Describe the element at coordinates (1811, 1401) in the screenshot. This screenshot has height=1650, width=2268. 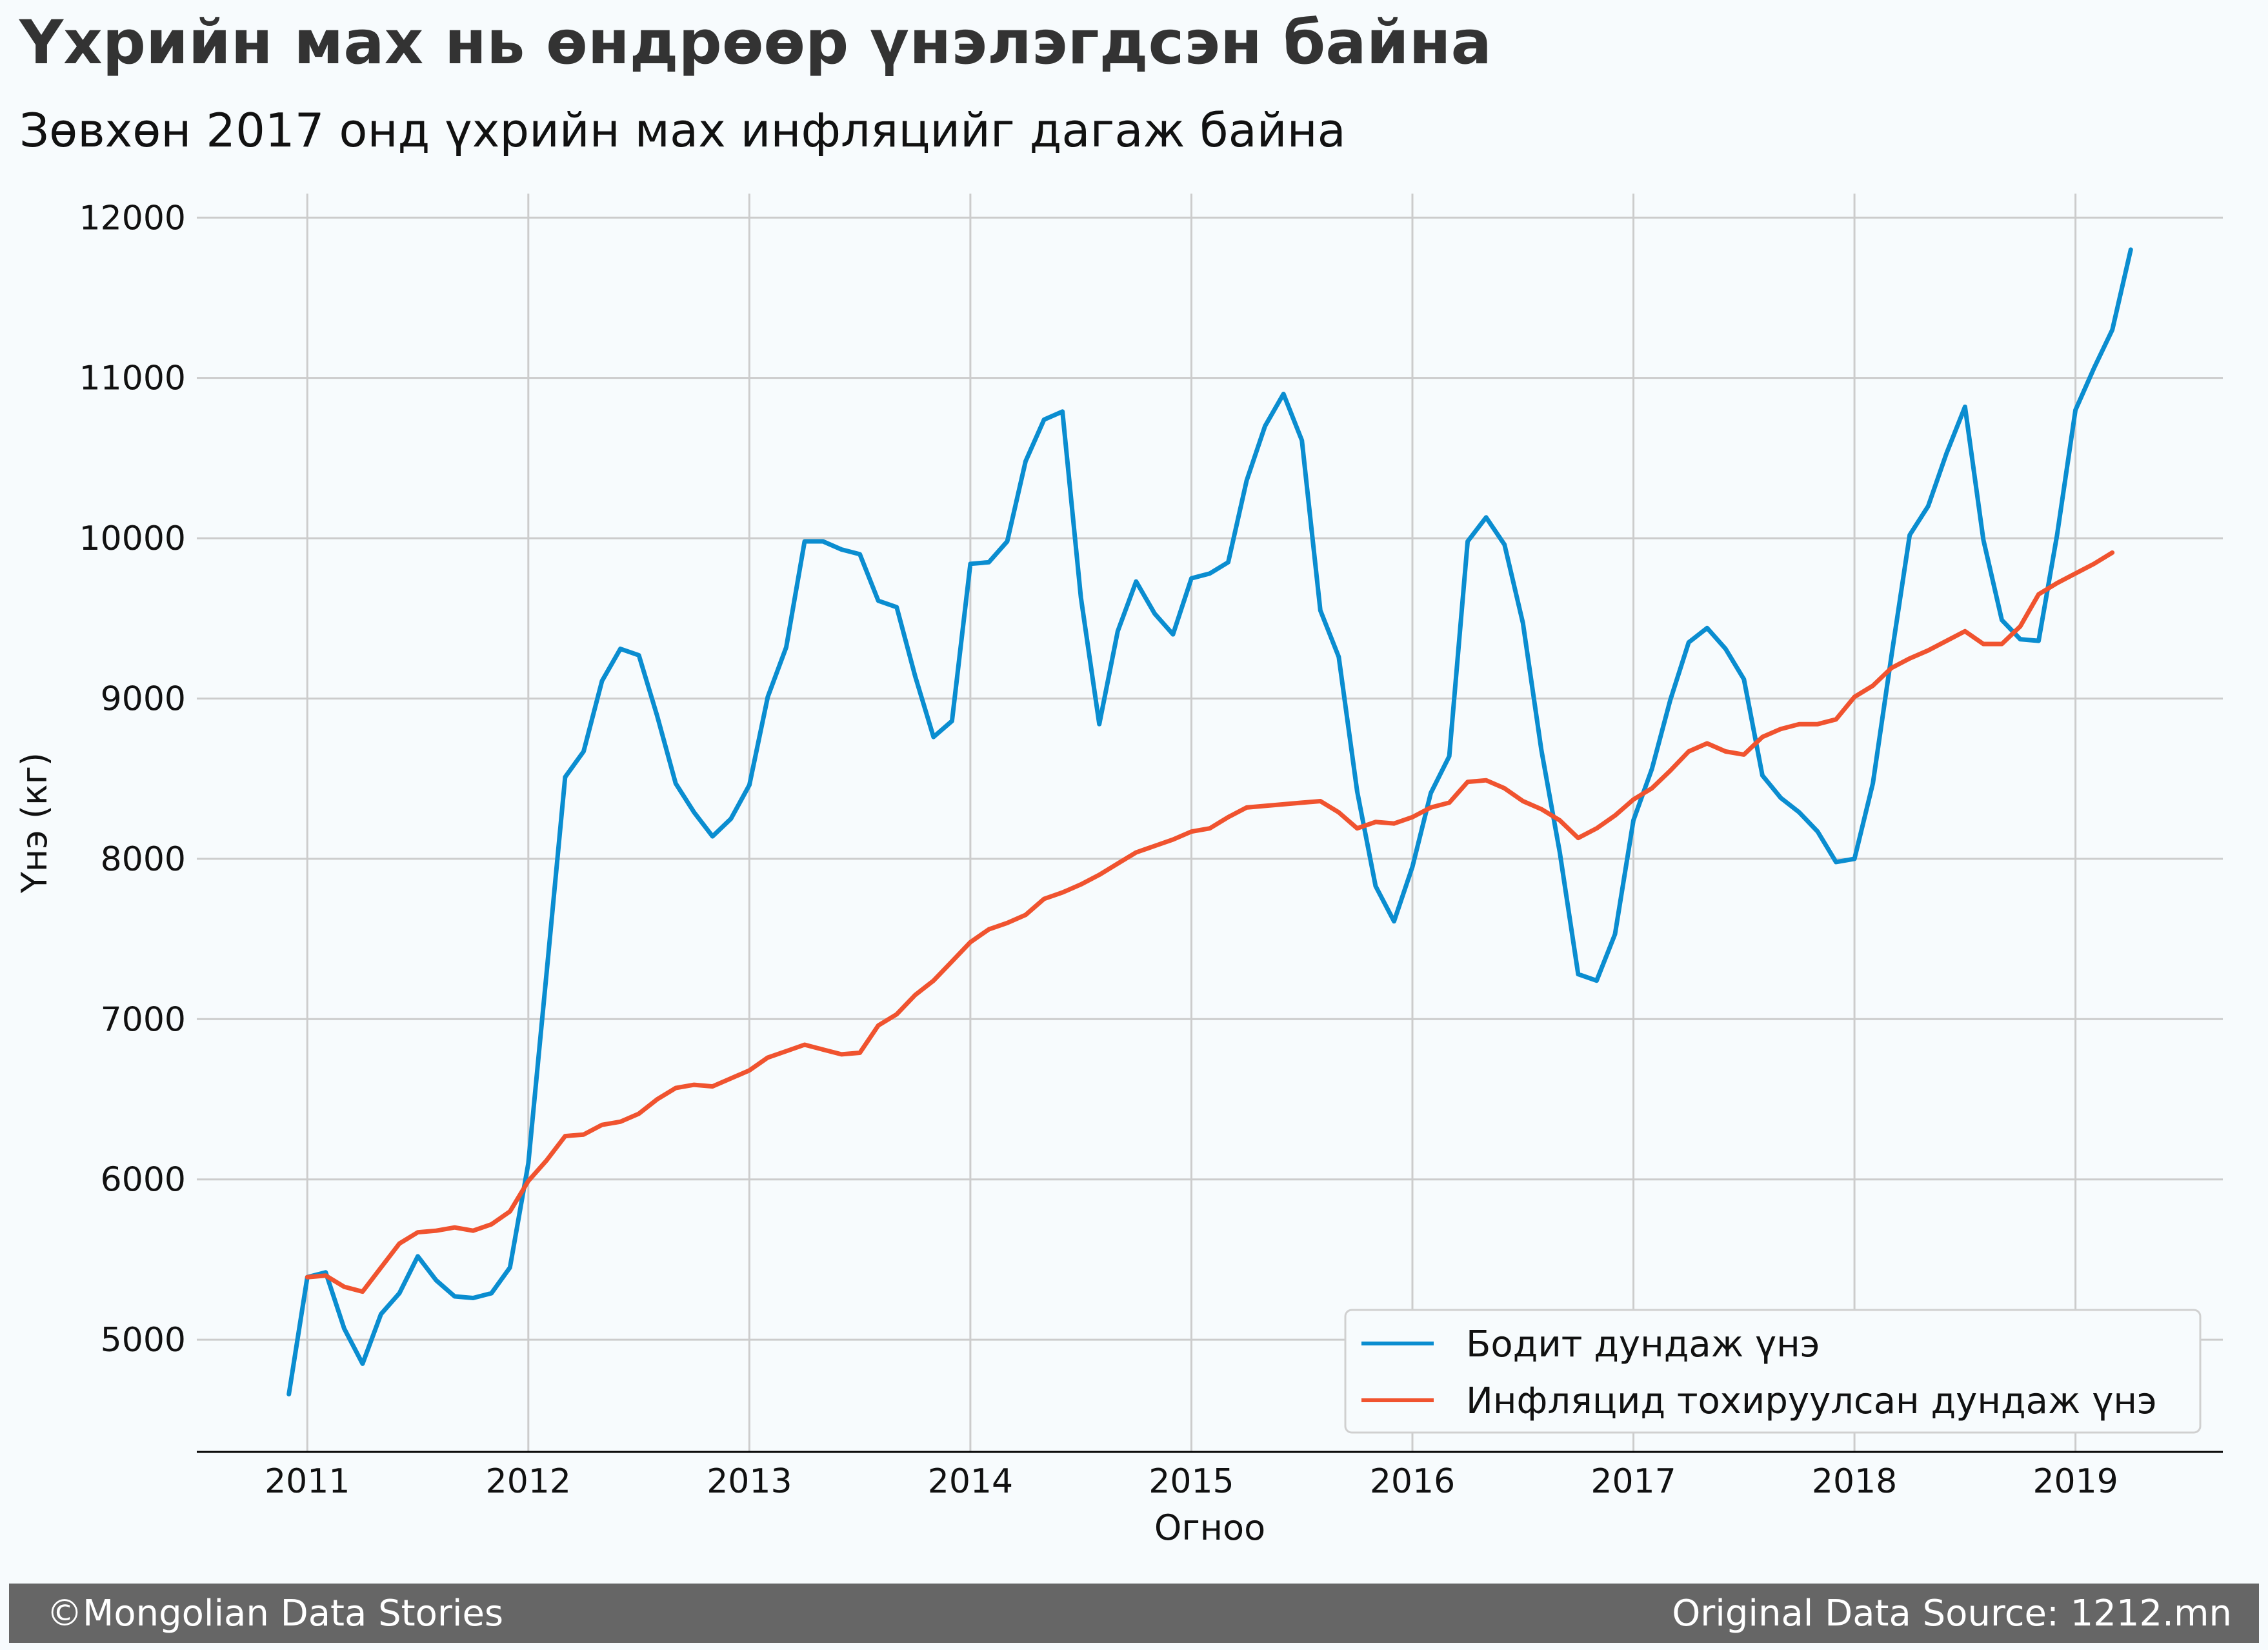
I see `legend-label-inflation: Инфляцид тохируулсан дундаж үнэ` at that location.